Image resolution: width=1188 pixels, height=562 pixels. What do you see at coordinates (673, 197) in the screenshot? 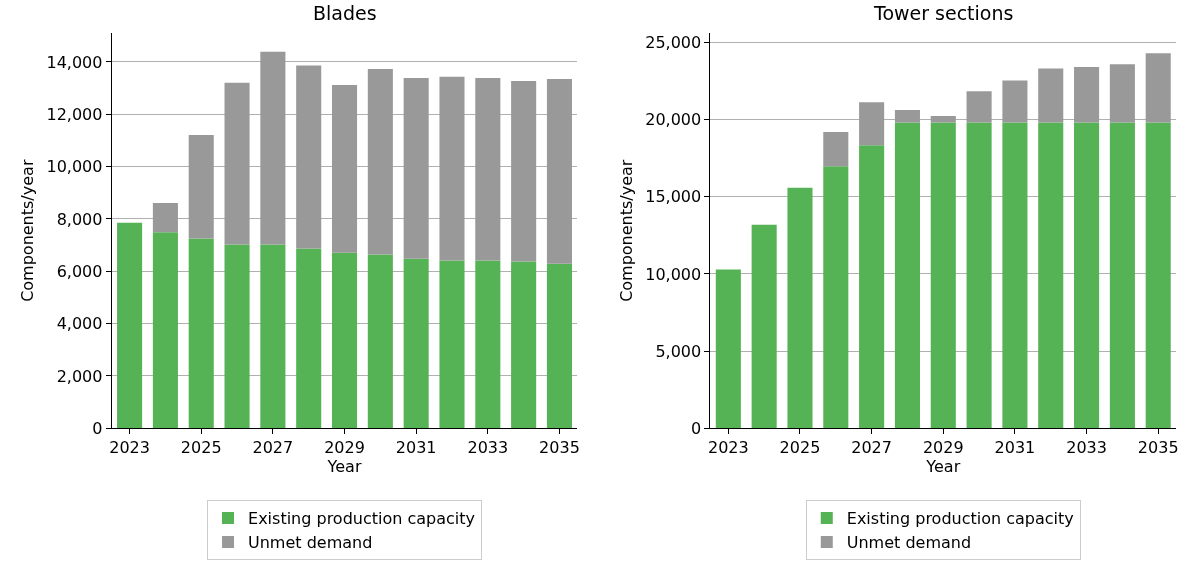
I see `y-tick-label: 15,000` at bounding box center [673, 197].